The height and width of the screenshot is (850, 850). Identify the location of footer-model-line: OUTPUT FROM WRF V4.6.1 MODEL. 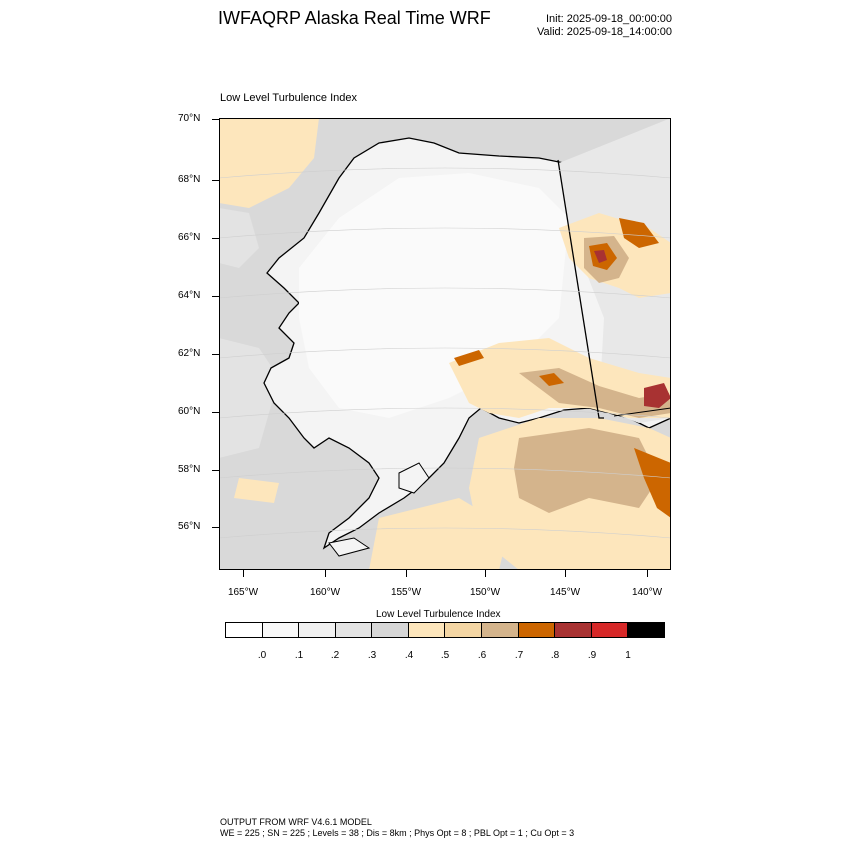
(296, 822).